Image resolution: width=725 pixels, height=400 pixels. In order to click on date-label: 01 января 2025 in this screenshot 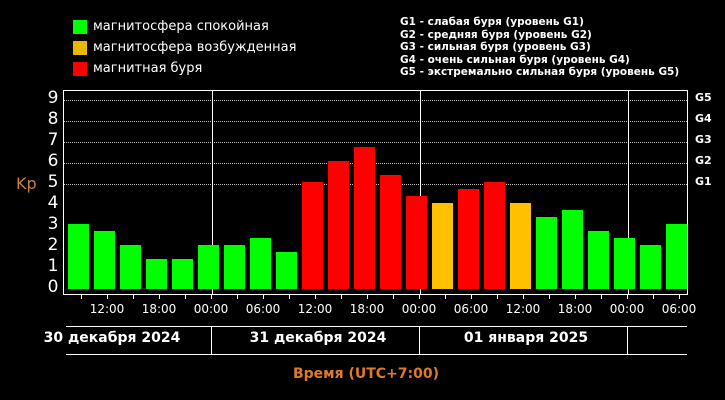, I will do `click(526, 338)`.